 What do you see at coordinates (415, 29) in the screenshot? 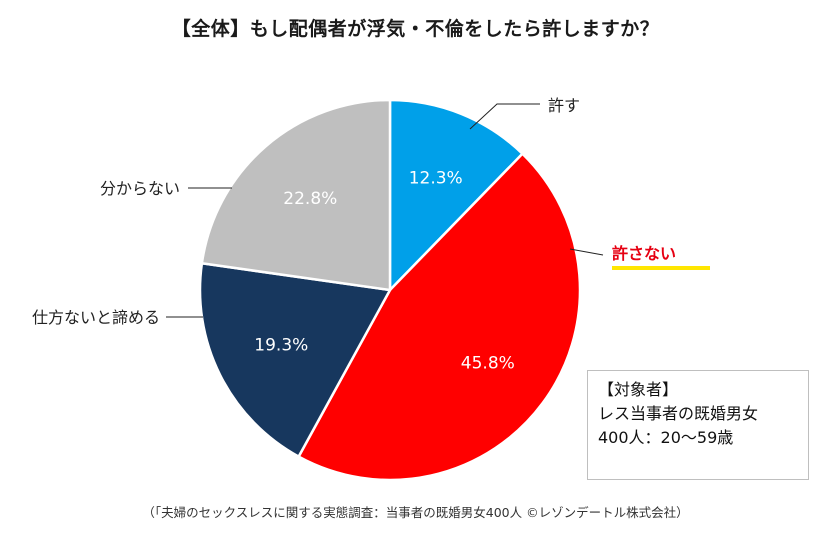
I see `chart-title: 【全体】もし配偶者が浮気・不倫をしたら許しますか？` at bounding box center [415, 29].